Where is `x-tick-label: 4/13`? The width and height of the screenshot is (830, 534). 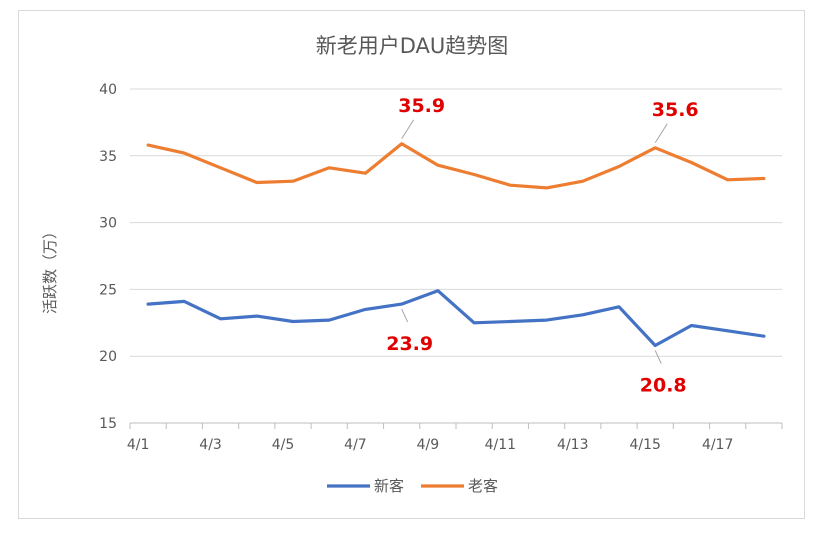
x-tick-label: 4/13 is located at coordinates (572, 445).